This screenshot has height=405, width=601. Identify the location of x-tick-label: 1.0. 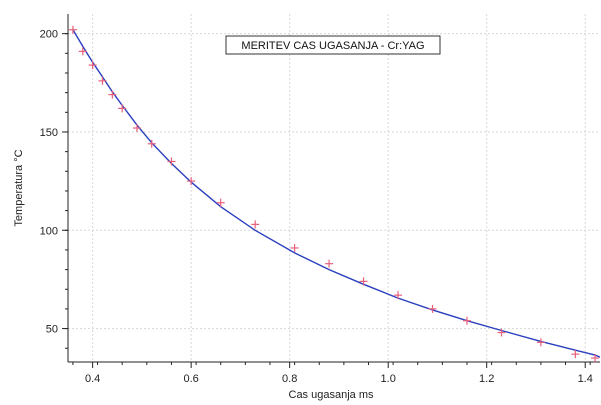
(388, 379).